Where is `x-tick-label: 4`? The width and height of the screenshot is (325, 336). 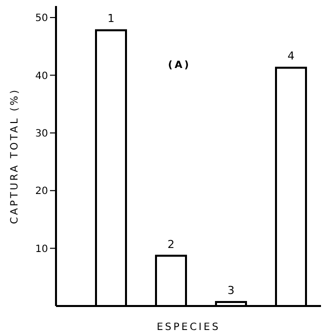
x-tick-label: 4 is located at coordinates (291, 56).